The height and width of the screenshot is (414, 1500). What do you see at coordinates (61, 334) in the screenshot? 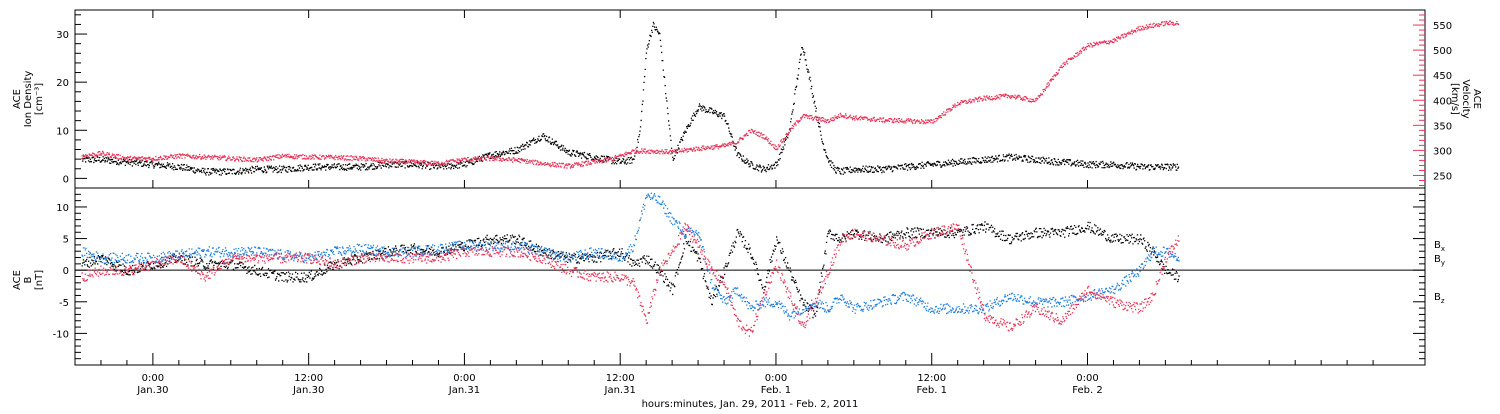
I see `bfield-tick-label: -10` at bounding box center [61, 334].